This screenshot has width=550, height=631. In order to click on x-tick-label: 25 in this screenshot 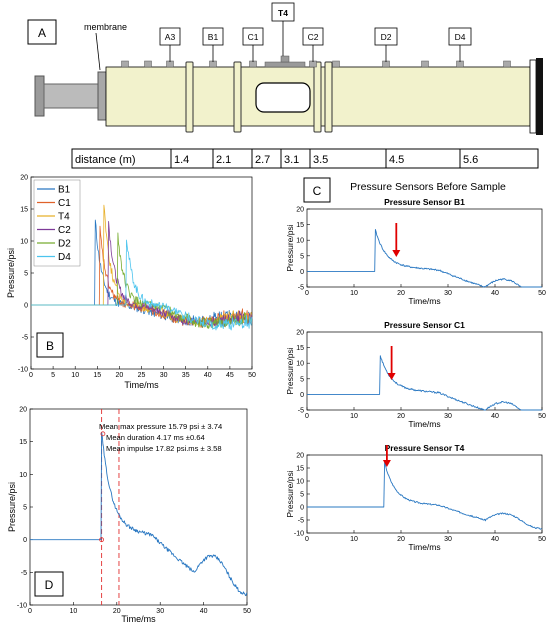, I will do `click(142, 375)`.